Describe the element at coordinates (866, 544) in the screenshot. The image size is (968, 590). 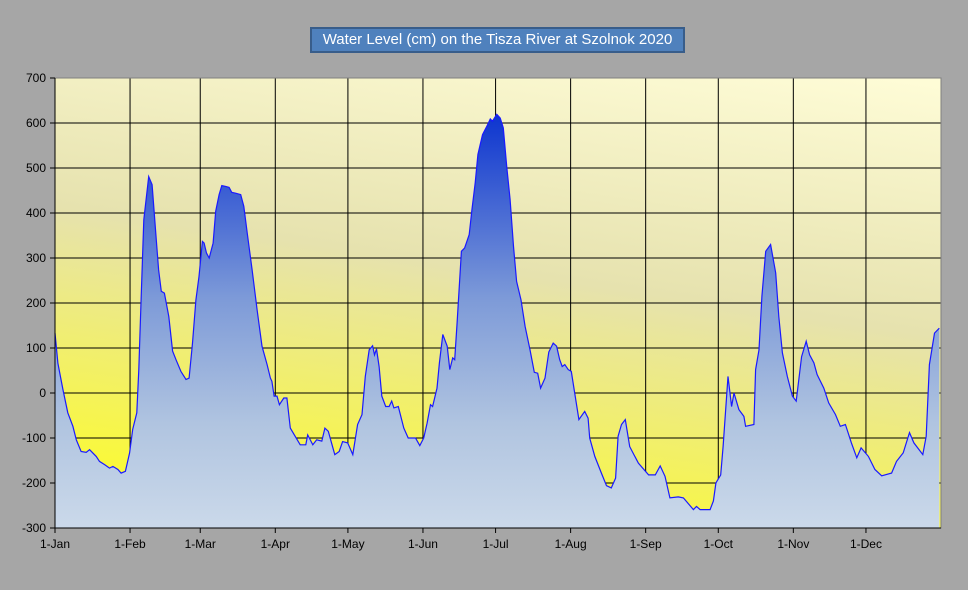
I see `x-tick-label: 1-Dec` at that location.